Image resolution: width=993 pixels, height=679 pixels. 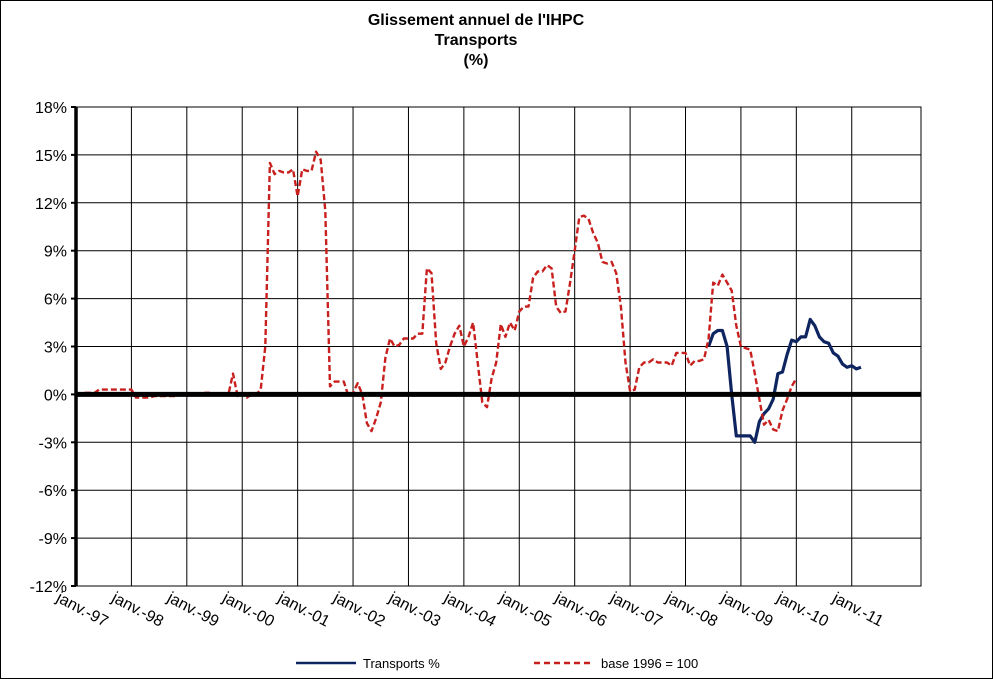 What do you see at coordinates (401, 663) in the screenshot?
I see `legend-label-transports: Transports %` at bounding box center [401, 663].